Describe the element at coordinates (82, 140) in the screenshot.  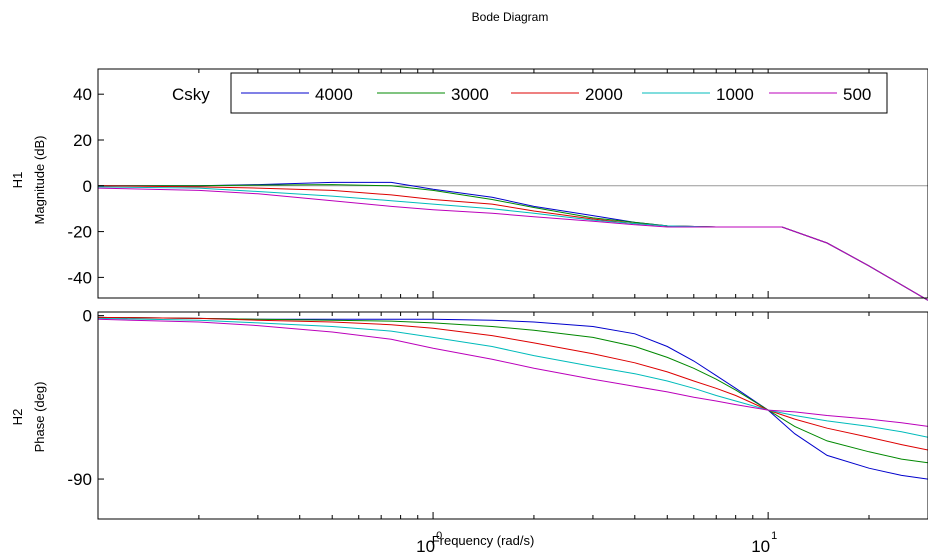
I see `y-tick-label: 20` at that location.